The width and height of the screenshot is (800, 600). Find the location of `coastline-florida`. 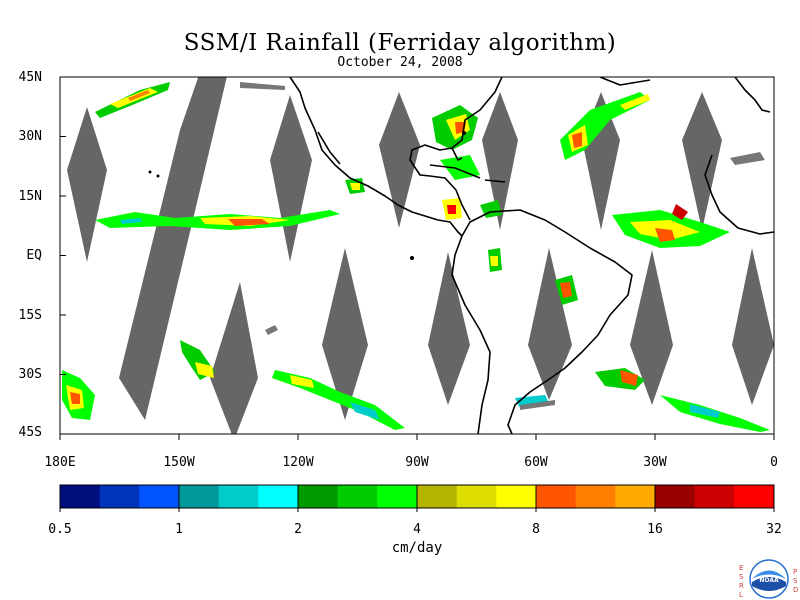

coastline-florida is located at coordinates (457, 154).